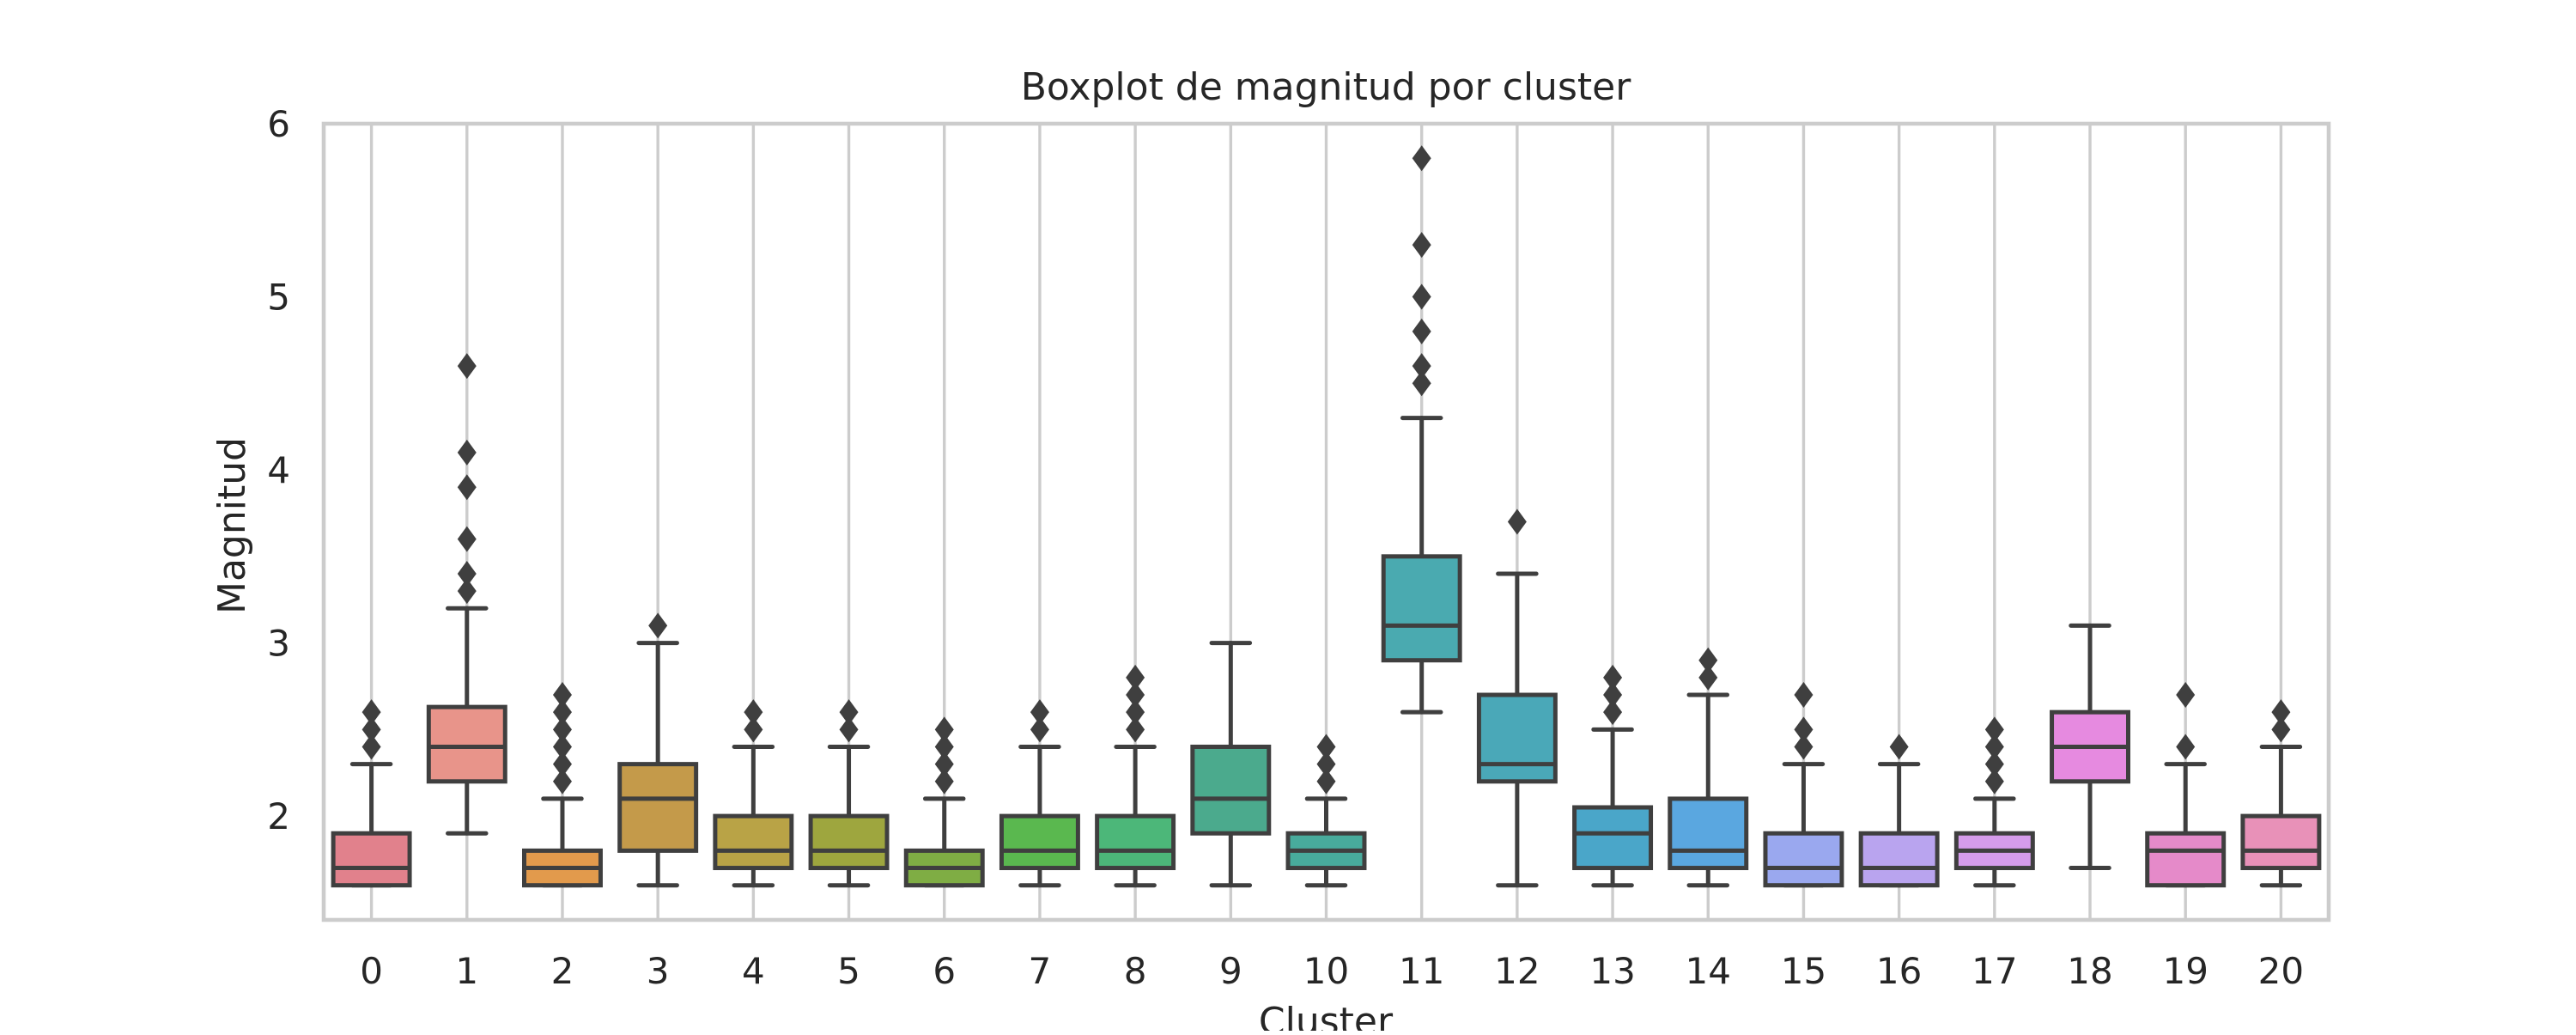 The width and height of the screenshot is (2576, 1035). Describe the element at coordinates (1041, 971) in the screenshot. I see `x-tick-label: 7` at that location.